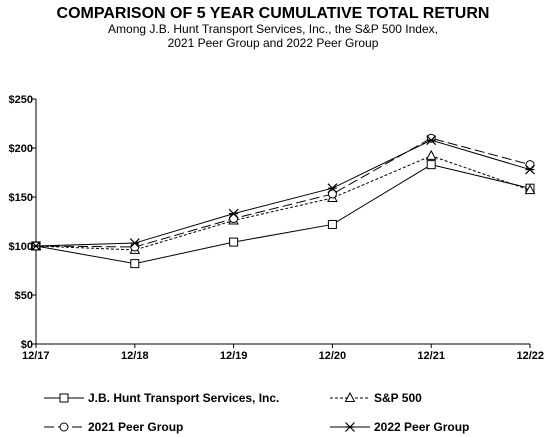 This screenshot has height=437, width=546. I want to click on y-tick-label: $0, so click(27, 345).